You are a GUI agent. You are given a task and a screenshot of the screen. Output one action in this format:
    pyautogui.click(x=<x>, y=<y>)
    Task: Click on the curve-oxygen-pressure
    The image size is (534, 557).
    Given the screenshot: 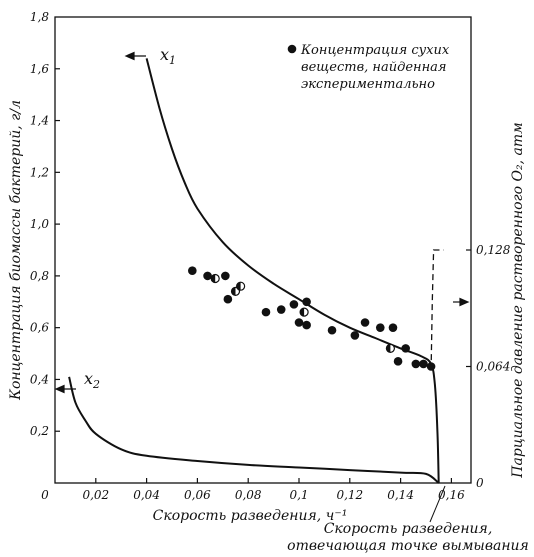 What is the action you would take?
    pyautogui.click(x=437, y=310)
    